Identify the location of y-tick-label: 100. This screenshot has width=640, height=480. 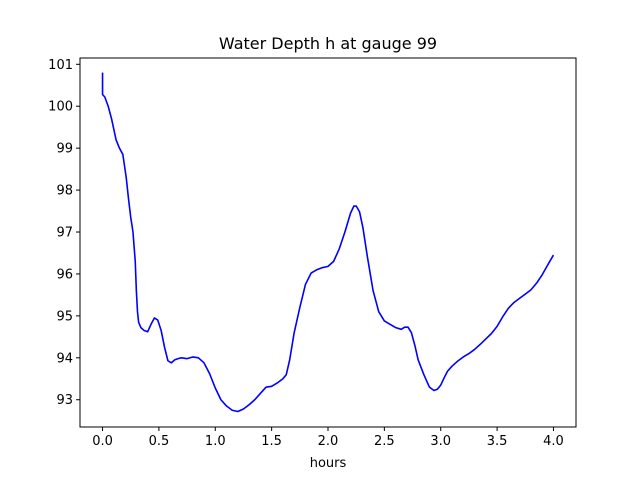
(60, 107).